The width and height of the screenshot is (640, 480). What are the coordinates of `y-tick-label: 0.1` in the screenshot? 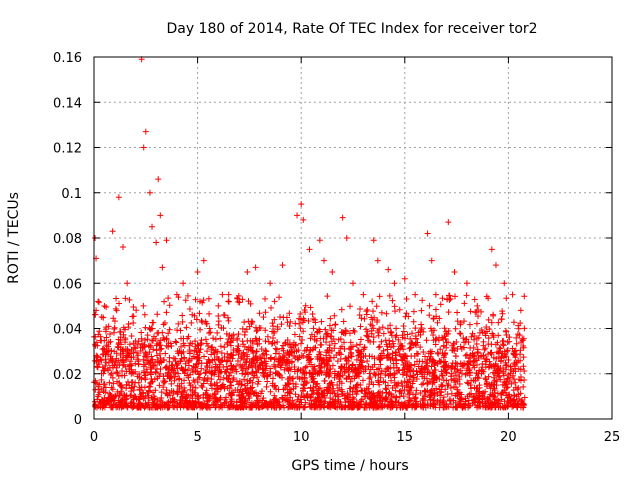 It's located at (71, 194).